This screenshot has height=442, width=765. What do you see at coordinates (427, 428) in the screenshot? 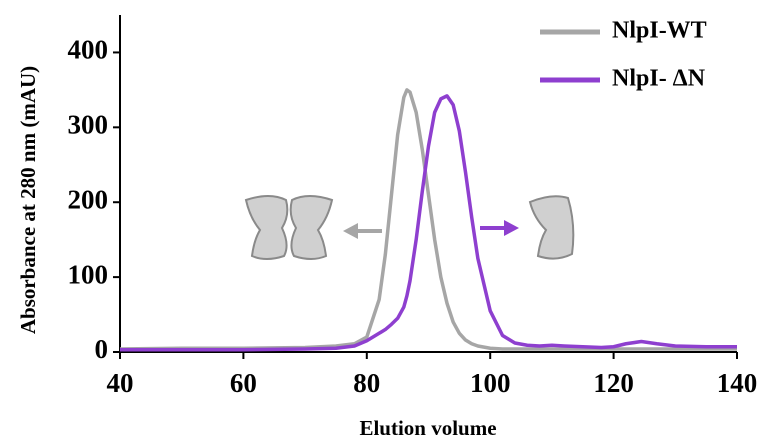
I see `x-axis-title: Elution volume` at bounding box center [427, 428].